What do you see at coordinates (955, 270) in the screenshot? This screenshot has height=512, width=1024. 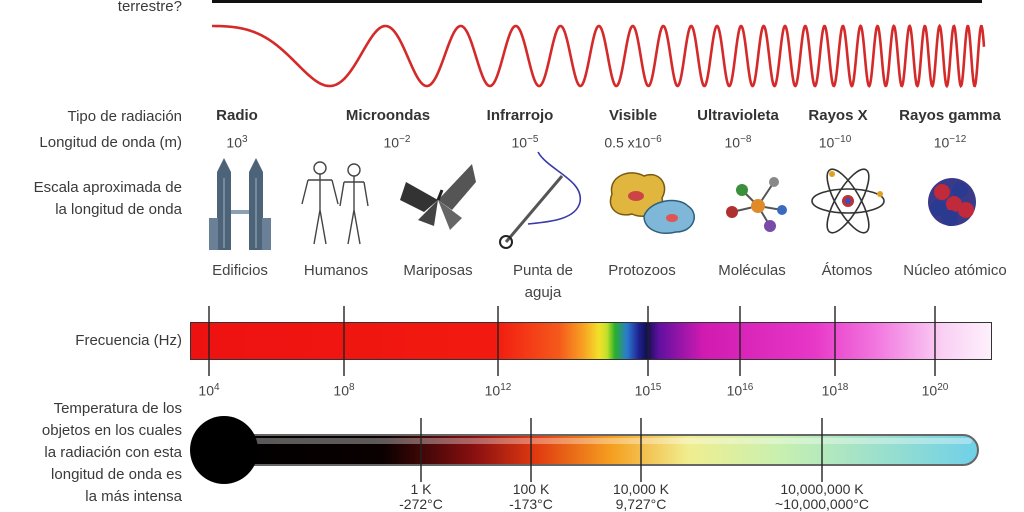 I see `object-nucleus: Núcleo atómico` at bounding box center [955, 270].